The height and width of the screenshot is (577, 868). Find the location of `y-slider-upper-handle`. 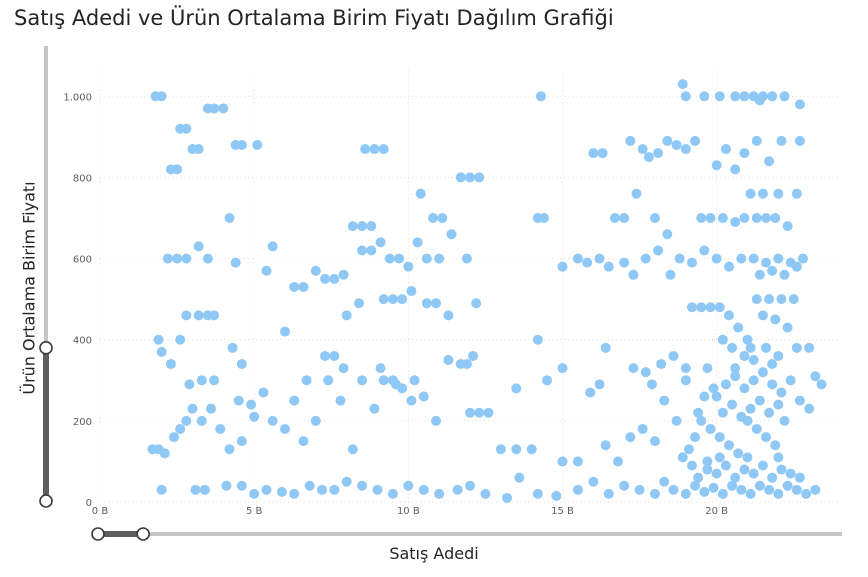

y-slider-upper-handle is located at coordinates (46, 348).